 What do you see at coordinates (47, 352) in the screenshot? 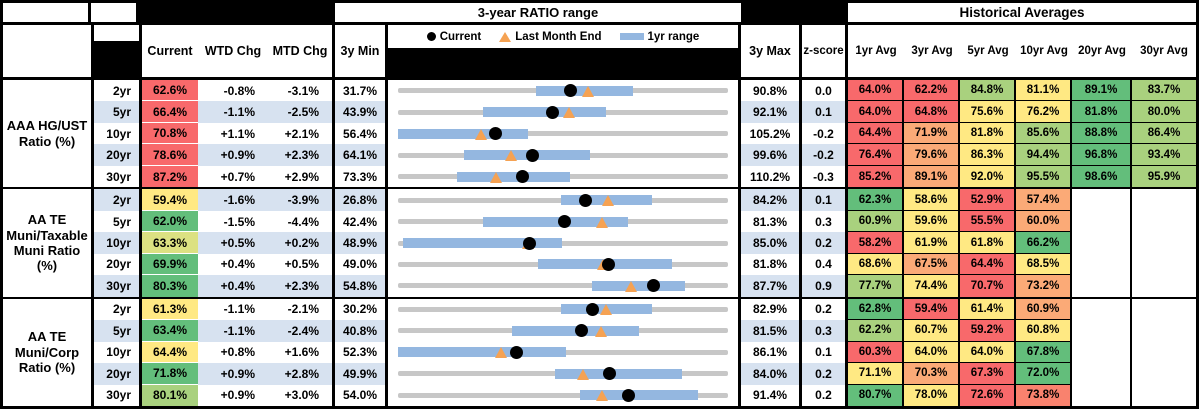
I see `group-label-line: Muni/Corp` at bounding box center [47, 352].